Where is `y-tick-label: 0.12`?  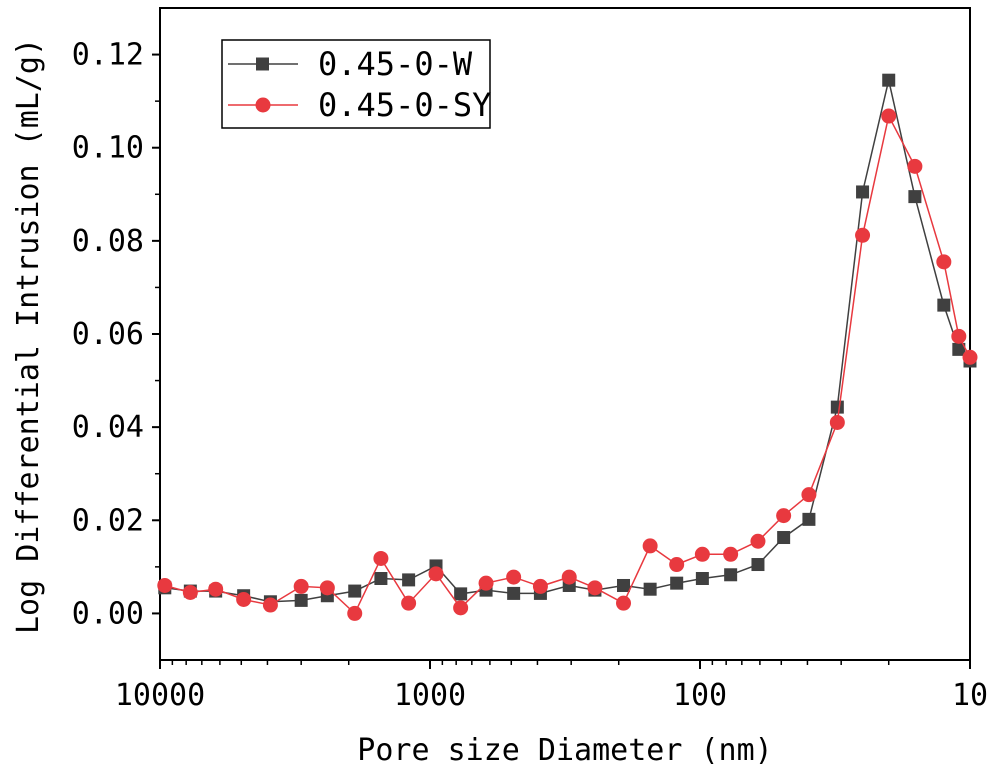 y-tick-label: 0.12 is located at coordinates (108, 55).